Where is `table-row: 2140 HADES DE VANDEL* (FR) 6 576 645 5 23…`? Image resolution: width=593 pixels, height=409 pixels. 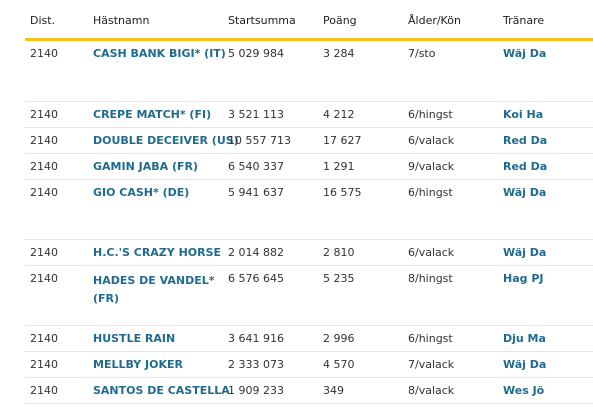
table-row: 2140 HADES DE VANDEL* (FR) 6 576 645 5 23… is located at coordinates (309, 296).